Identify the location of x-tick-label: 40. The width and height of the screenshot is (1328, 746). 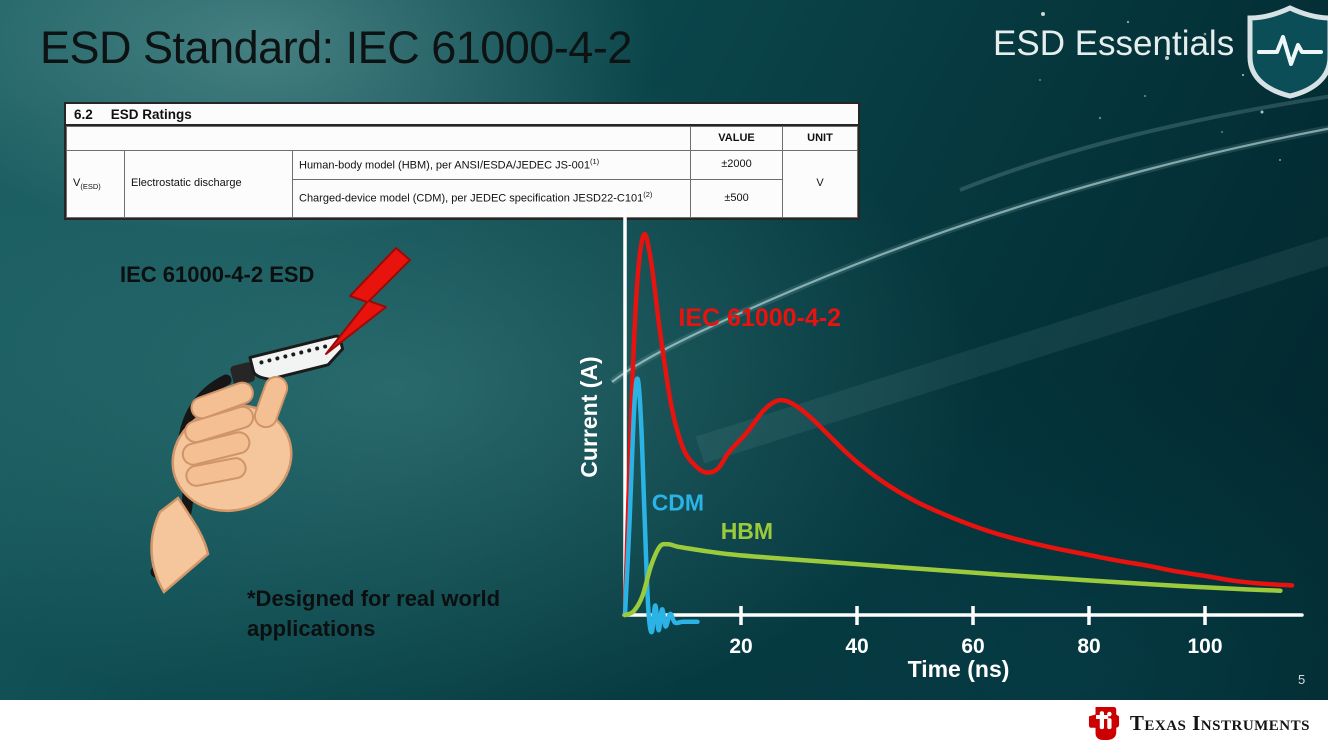
(856, 646).